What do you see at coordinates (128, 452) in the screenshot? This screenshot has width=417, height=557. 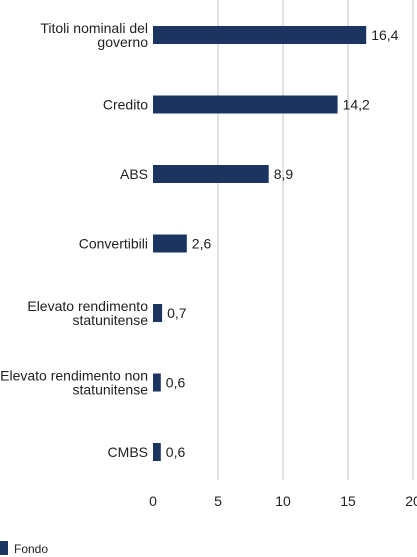 I see `category-label: CMBS` at bounding box center [128, 452].